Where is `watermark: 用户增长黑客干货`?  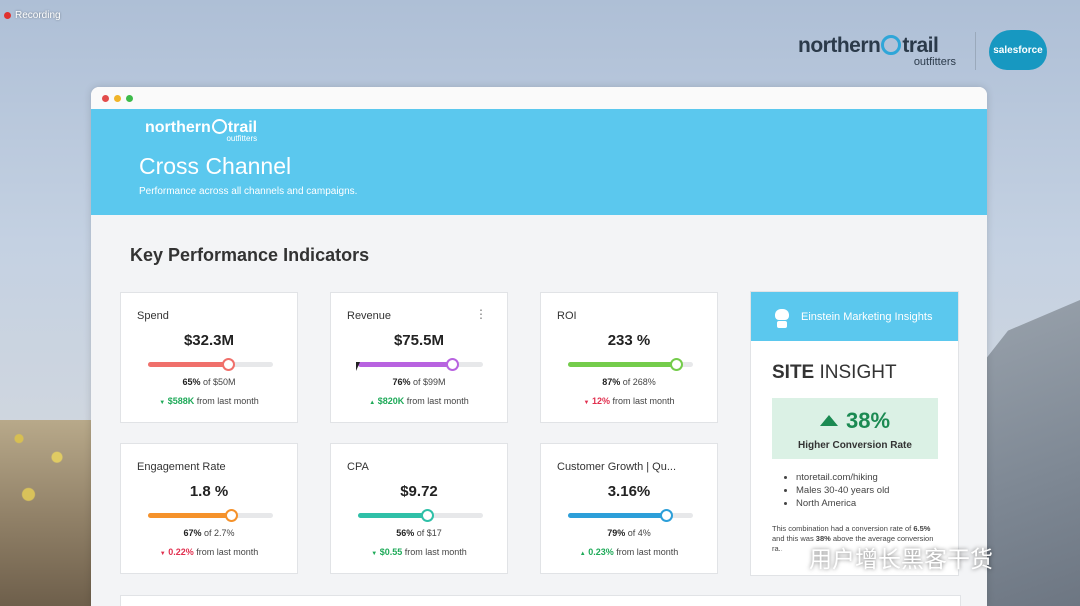 watermark: 用户增长黑客干货 is located at coordinates (886, 557).